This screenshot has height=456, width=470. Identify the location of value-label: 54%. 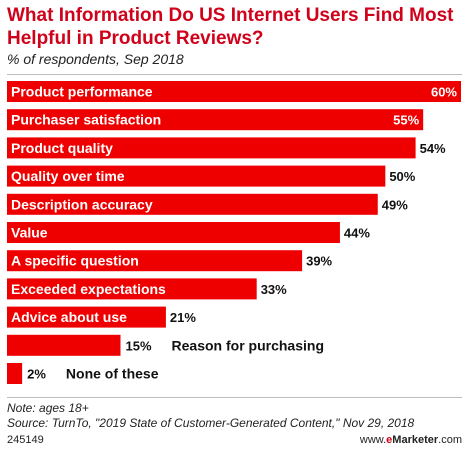
(433, 148).